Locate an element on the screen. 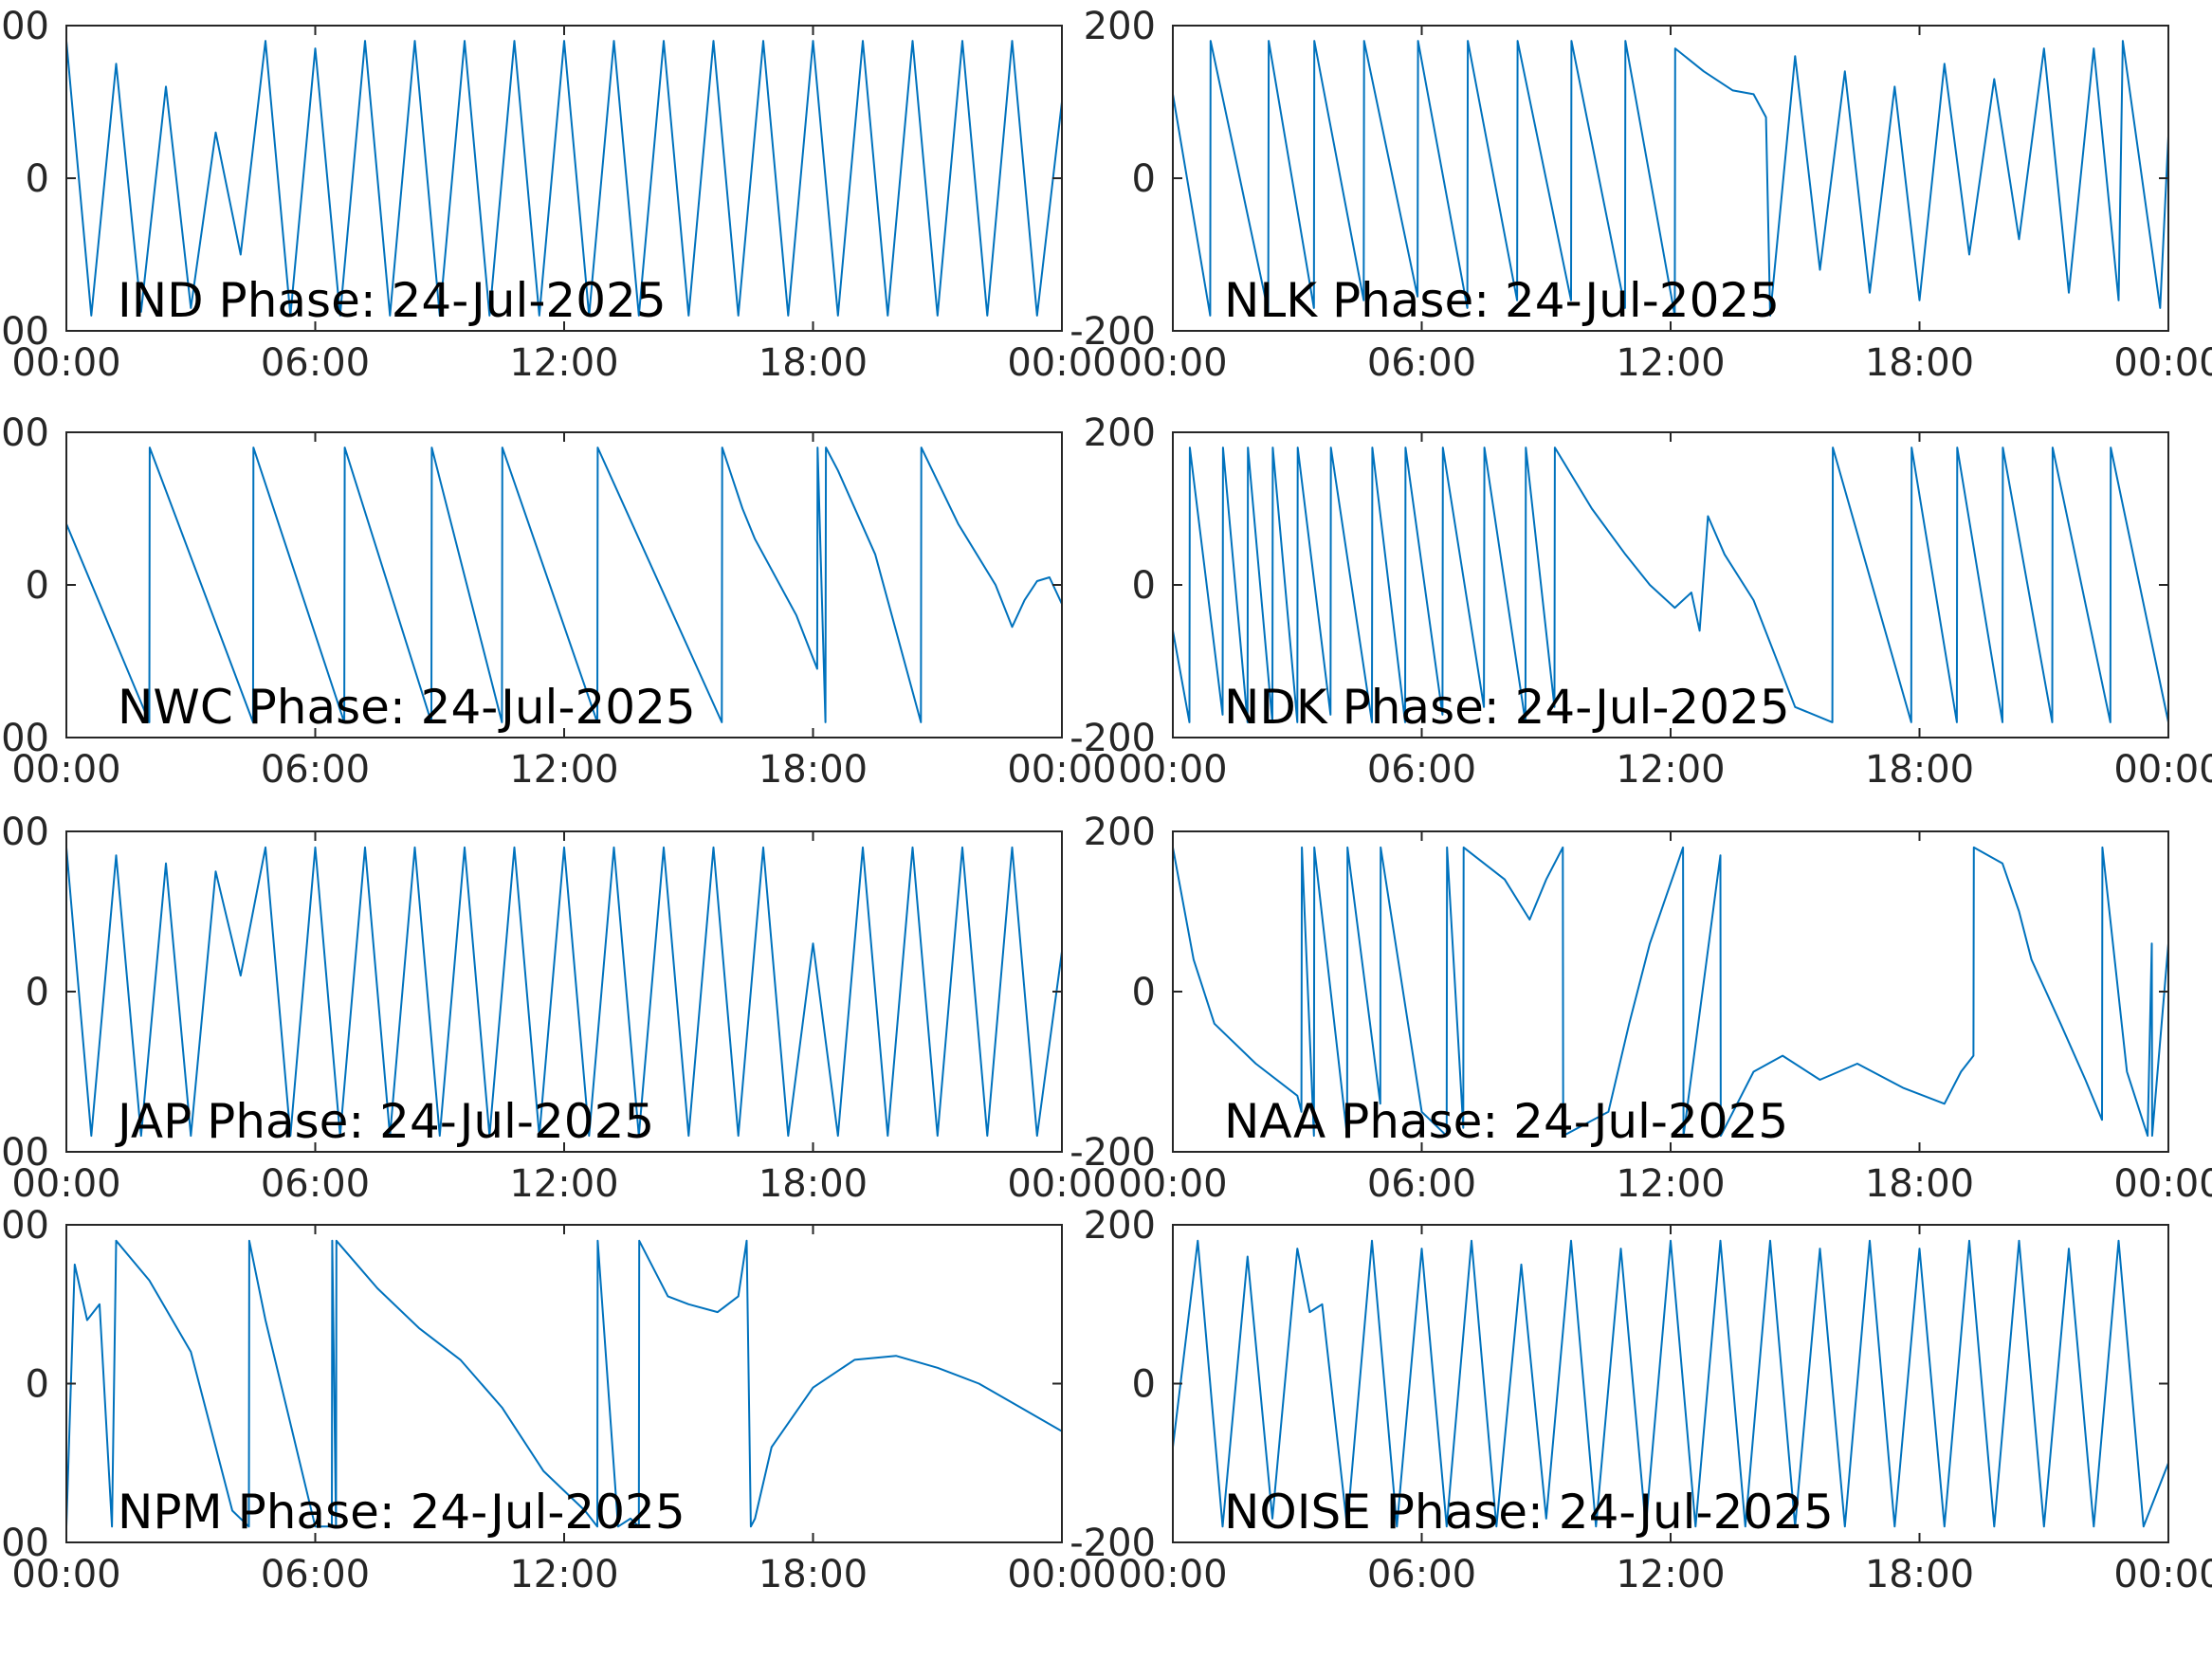  panel-title: IND Phase: 24-Jul-2025 is located at coordinates (392, 300).